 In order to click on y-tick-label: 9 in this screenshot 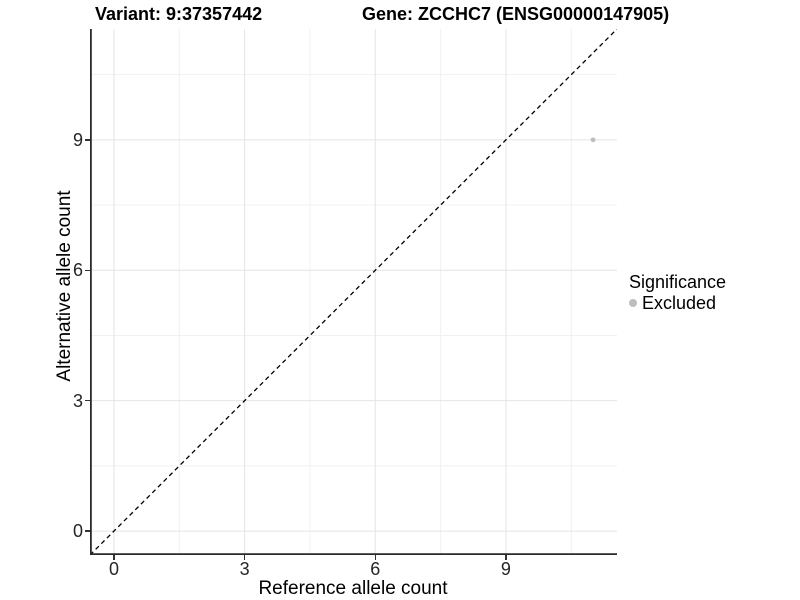, I will do `click(77, 139)`.